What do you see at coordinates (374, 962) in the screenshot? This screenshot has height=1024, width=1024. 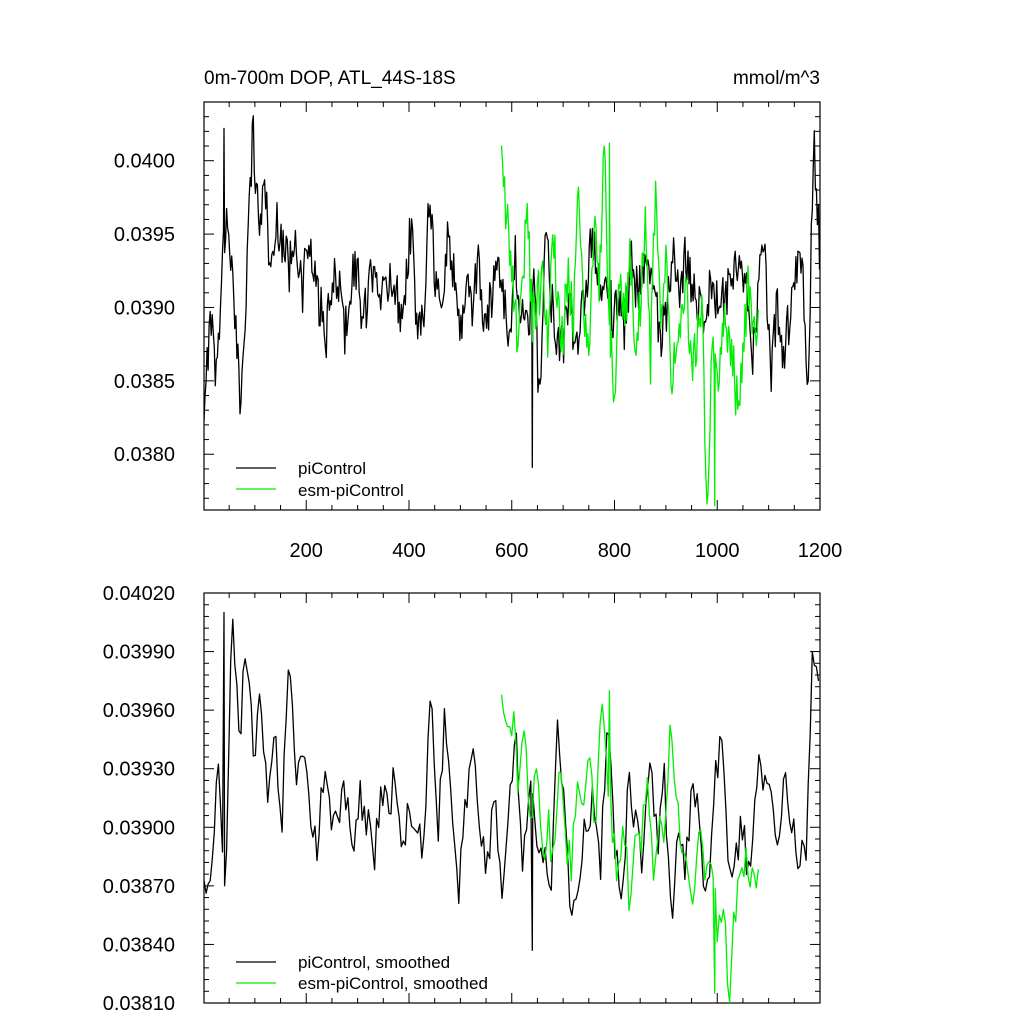 I see `legend-label-picontrol-smoothed: piControl, smoothed` at bounding box center [374, 962].